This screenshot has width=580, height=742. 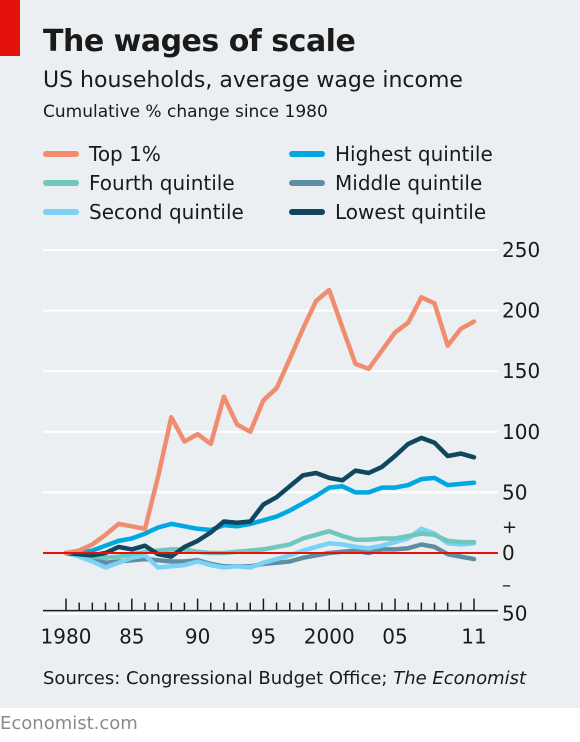 I want to click on y-tick-label: 0, so click(x=508, y=553).